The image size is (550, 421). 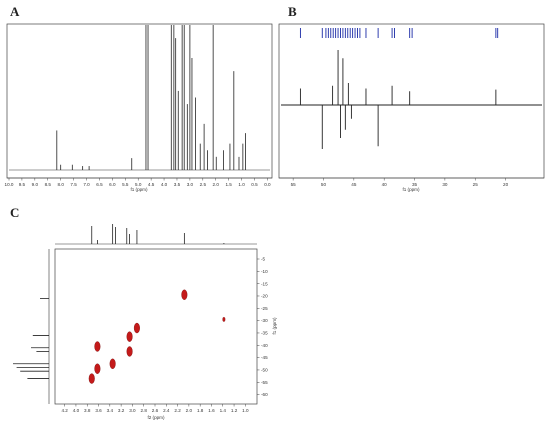 What do you see at coordinates (22, 184) in the screenshot?
I see `panel-a-tick-label: 9.5` at bounding box center [22, 184].